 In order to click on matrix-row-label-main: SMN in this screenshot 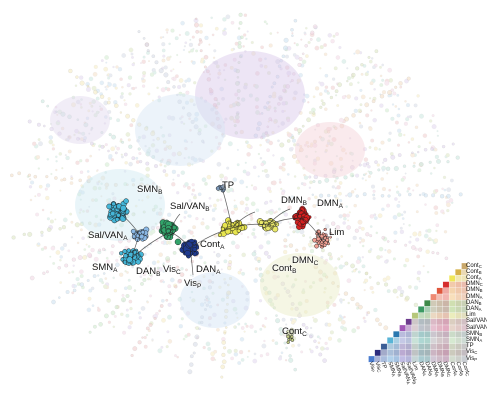, I will do `click(473, 339)`.